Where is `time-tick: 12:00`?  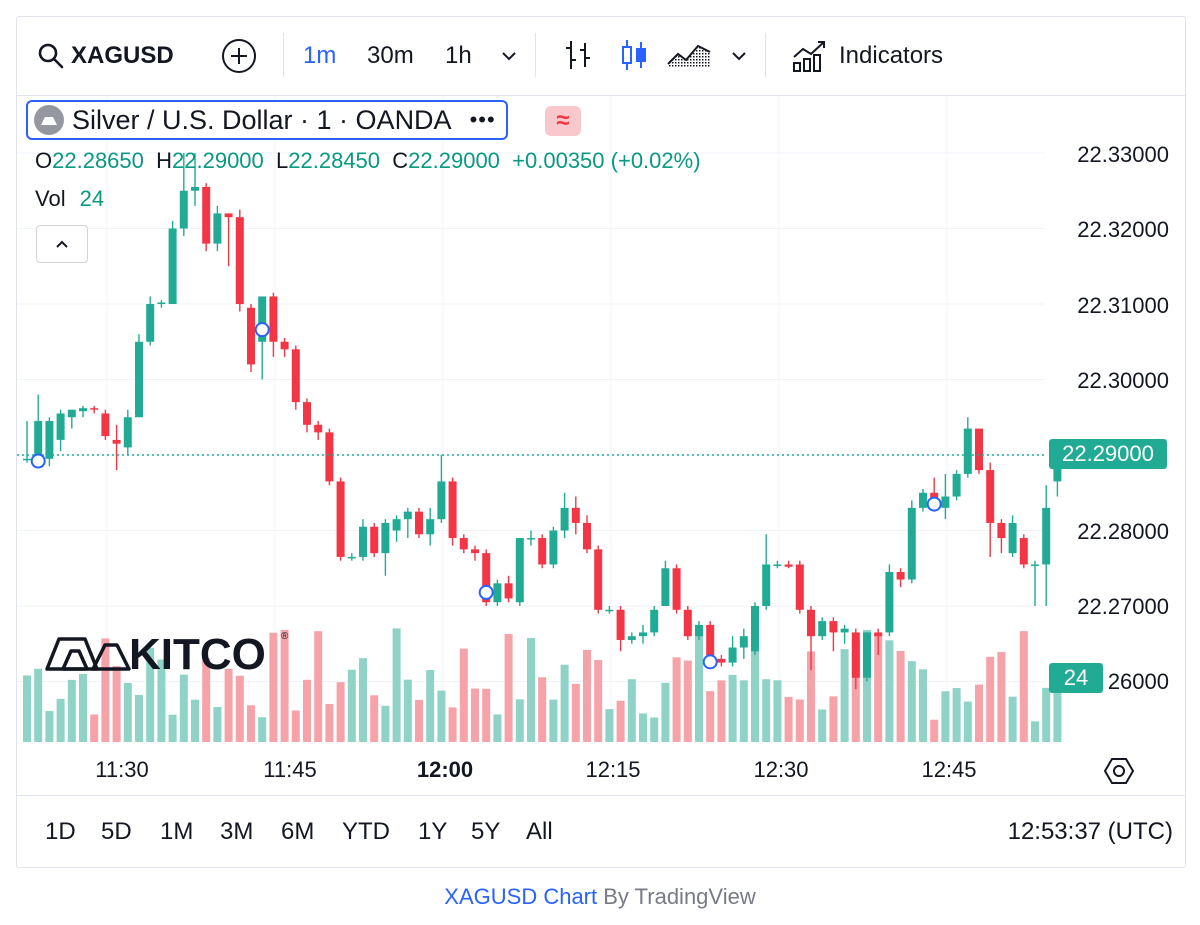
time-tick: 12:00 is located at coordinates (445, 769).